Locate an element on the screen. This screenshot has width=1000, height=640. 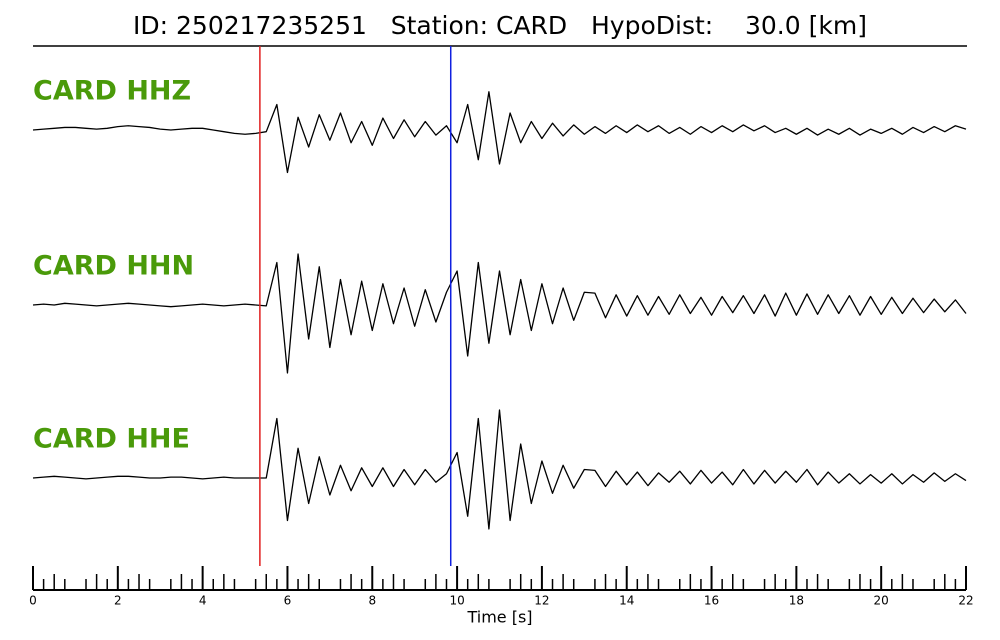
x-axis-label: Time [s] is located at coordinates (499, 617).